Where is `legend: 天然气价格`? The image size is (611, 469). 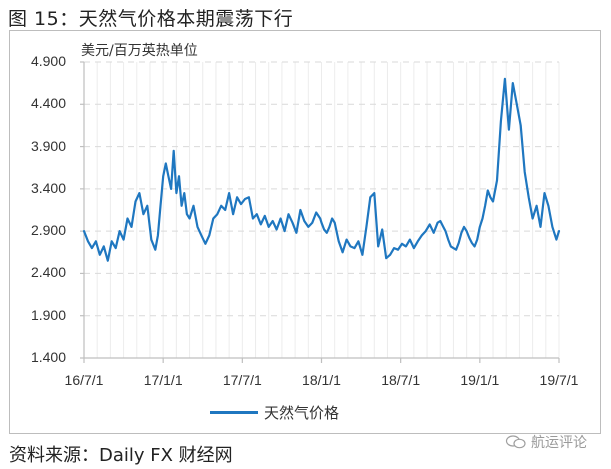 legend: 天然气价格 is located at coordinates (274, 412).